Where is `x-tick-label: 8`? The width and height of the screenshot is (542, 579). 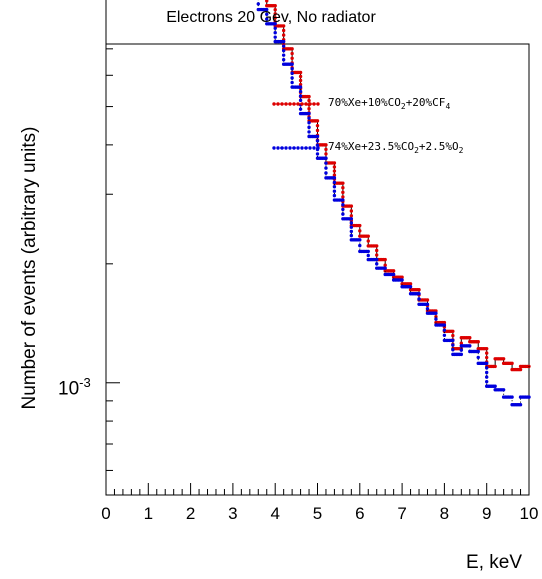
x-tick-label: 8 is located at coordinates (444, 513).